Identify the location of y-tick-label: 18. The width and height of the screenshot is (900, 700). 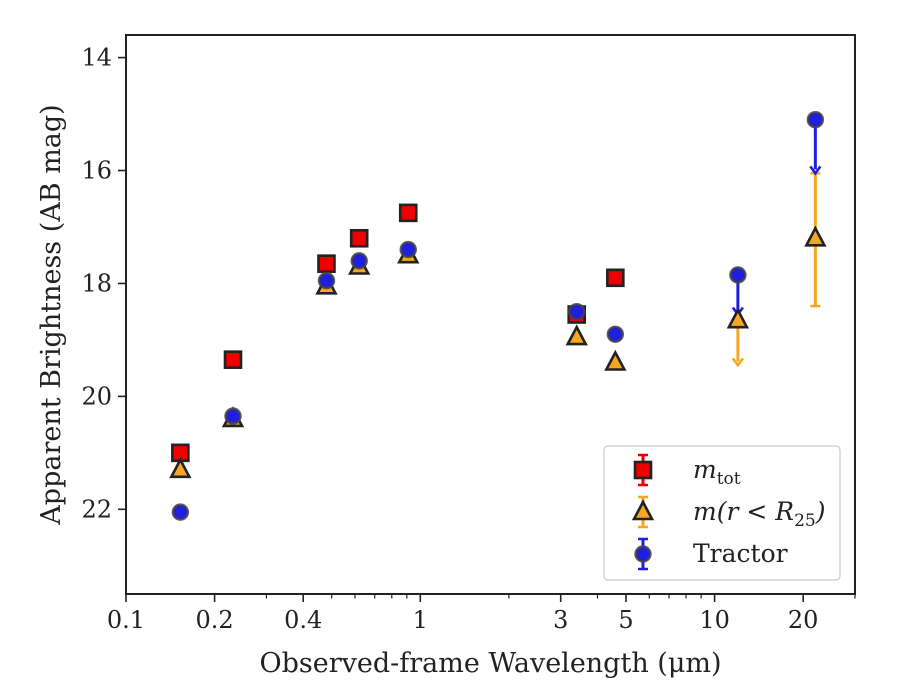
(96, 283).